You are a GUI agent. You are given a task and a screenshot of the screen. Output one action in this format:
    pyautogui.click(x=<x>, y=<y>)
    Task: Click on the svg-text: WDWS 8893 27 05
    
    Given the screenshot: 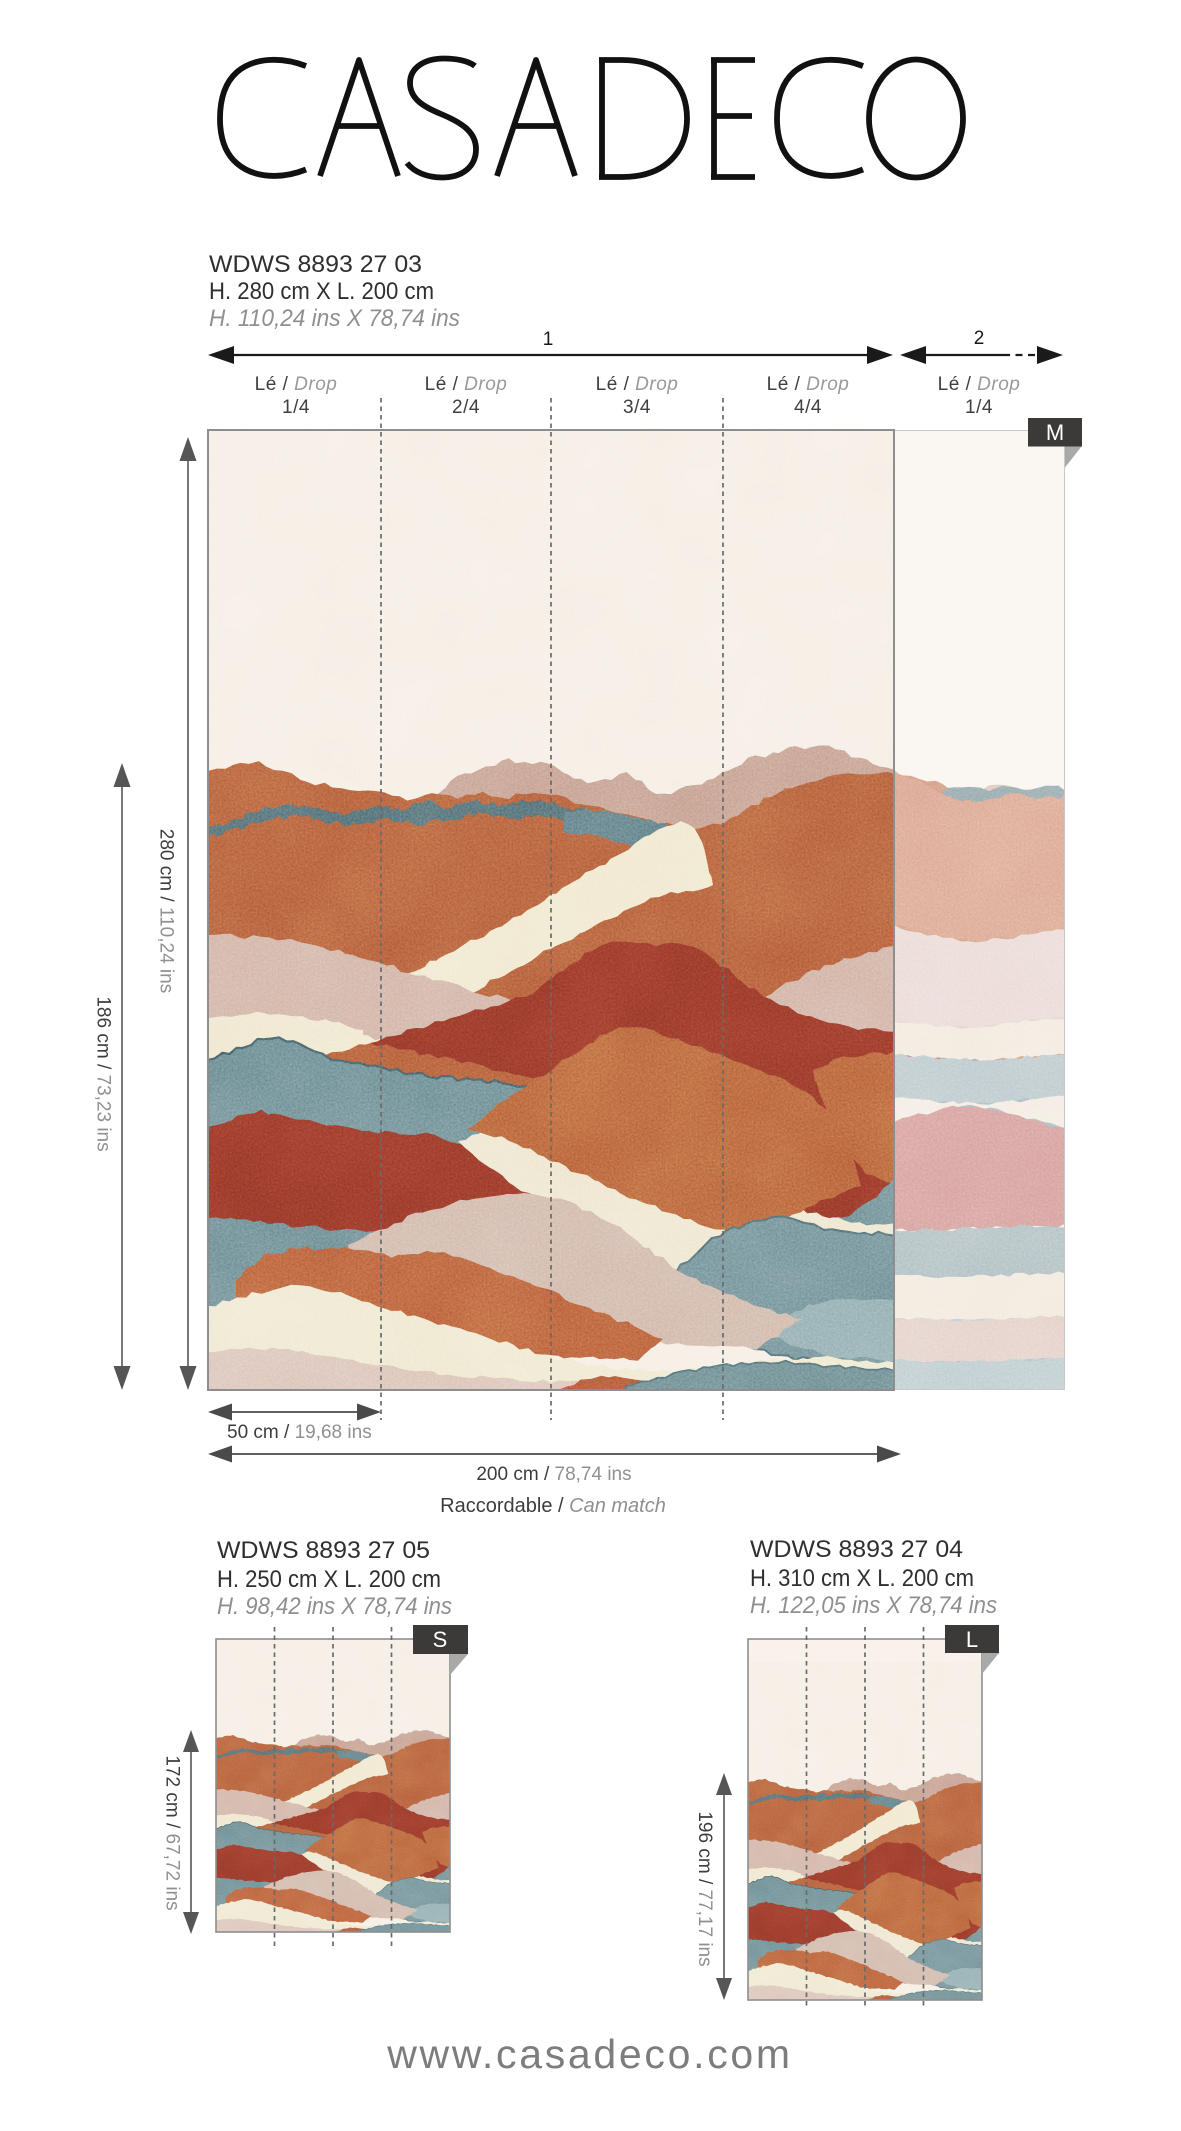 What is the action you would take?
    pyautogui.click(x=323, y=1550)
    